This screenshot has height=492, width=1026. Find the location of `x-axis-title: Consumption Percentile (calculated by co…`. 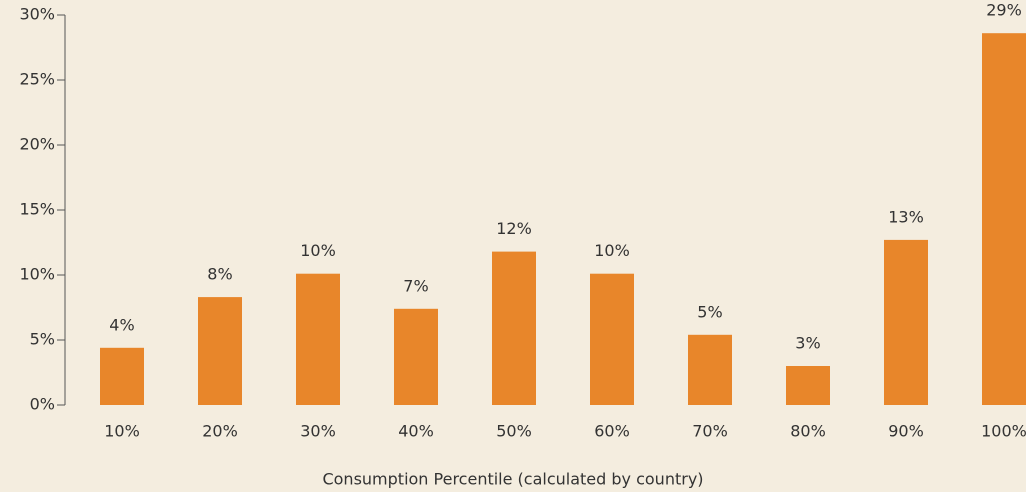

x-axis-title: Consumption Percentile (calculated by co… is located at coordinates (512, 479).